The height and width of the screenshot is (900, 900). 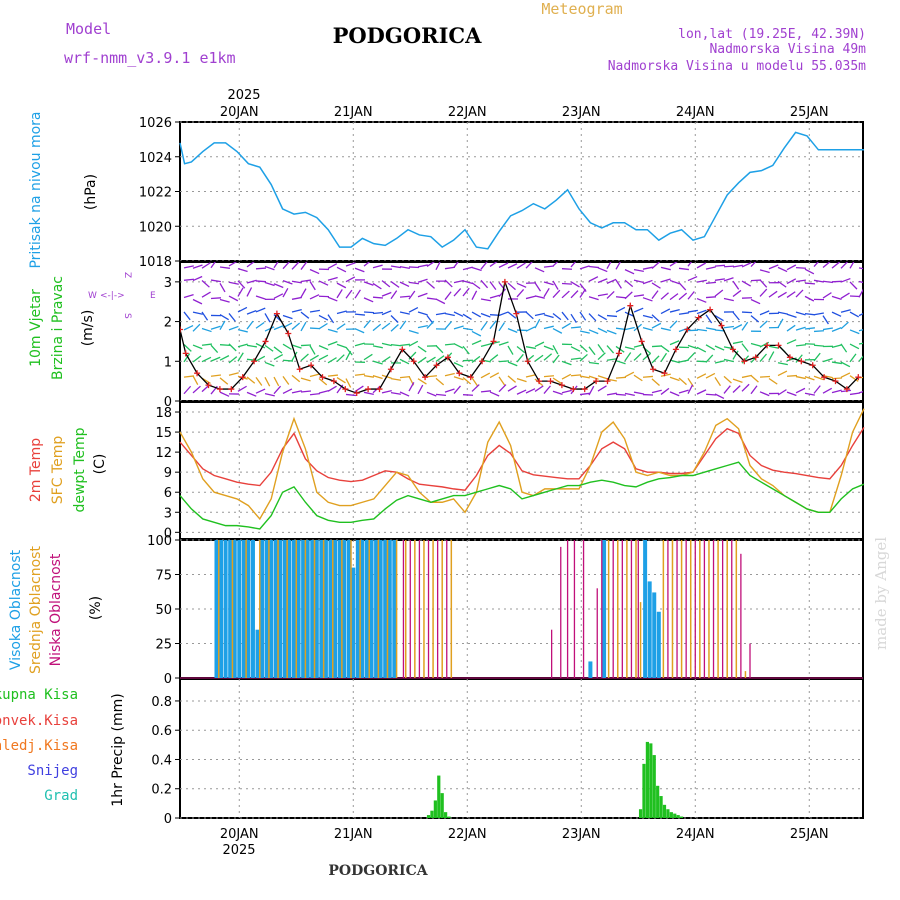 I want to click on model-name: wrf-nmm_v3.9.1 e1km, so click(x=150, y=58).